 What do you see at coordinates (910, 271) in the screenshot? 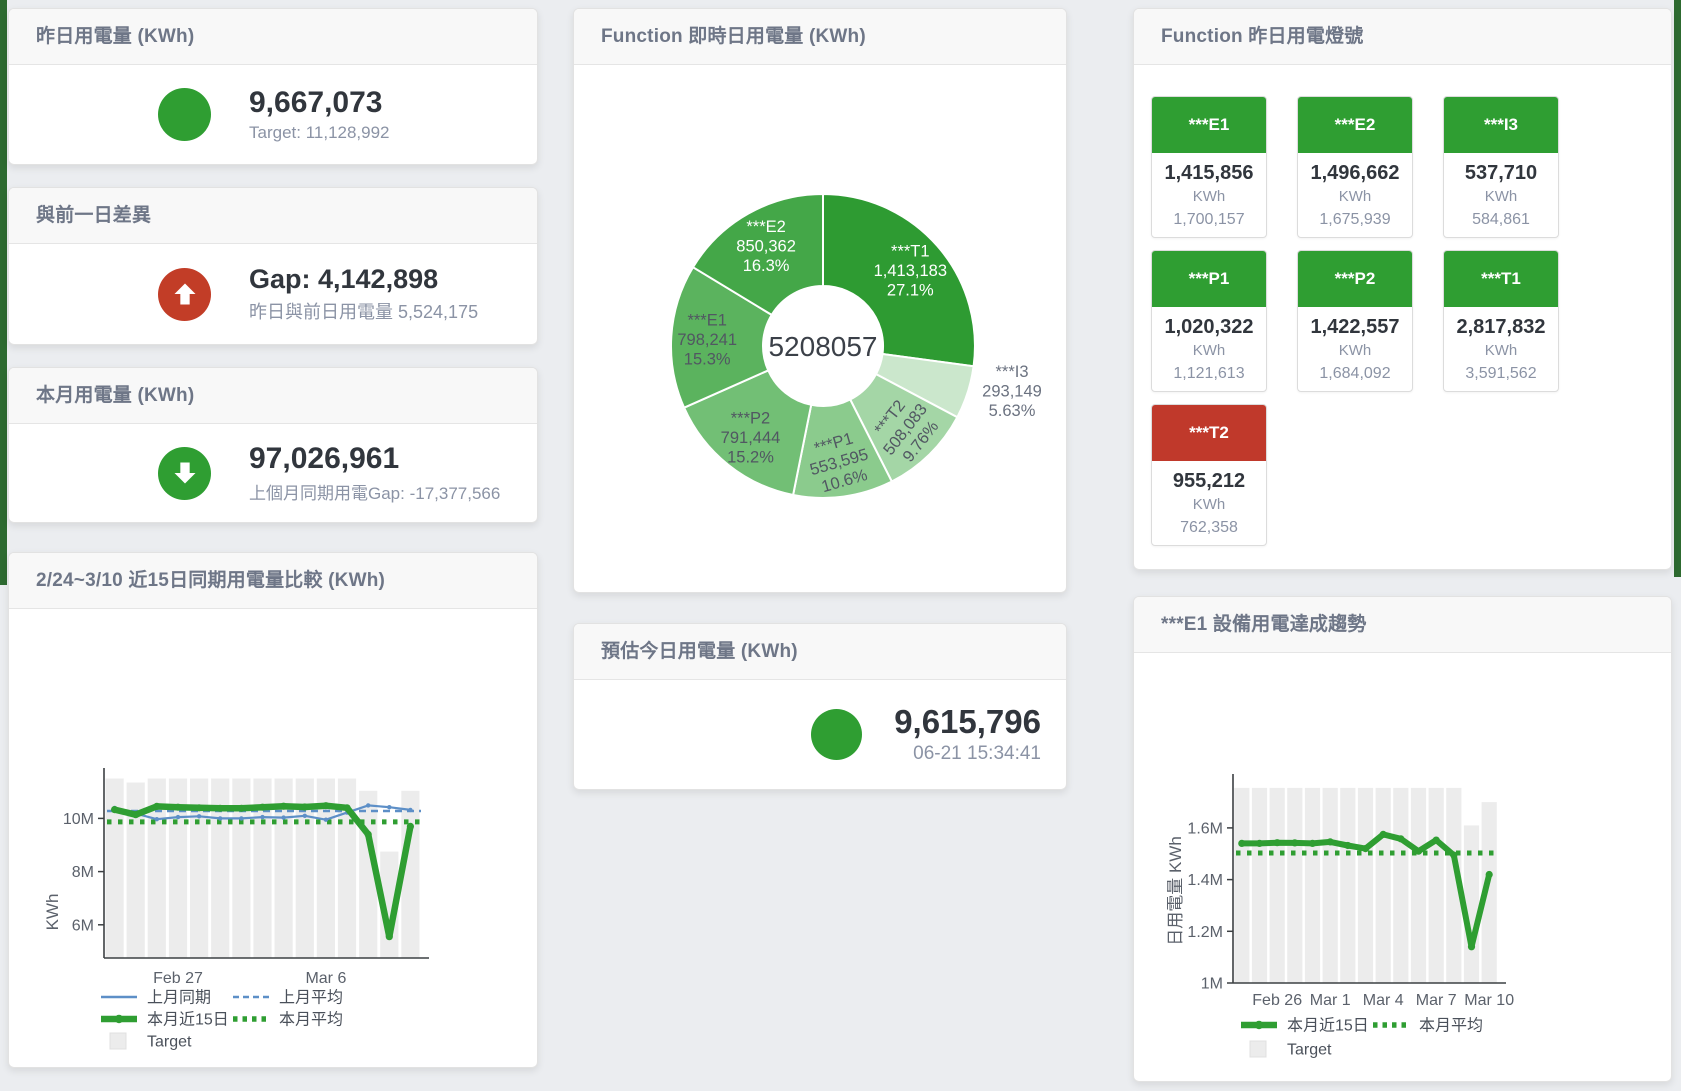
I see `slice-label: ***T1 1,413,183 27.1%` at bounding box center [910, 271].